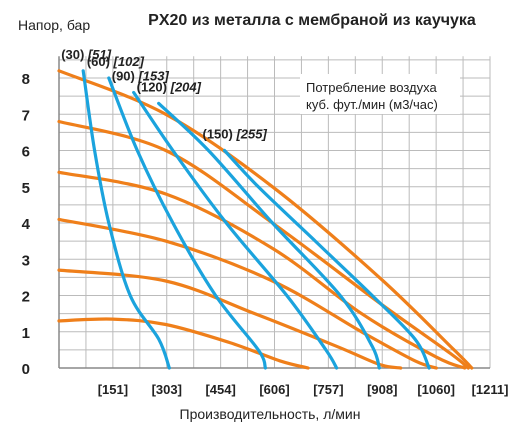  What do you see at coordinates (382, 389) in the screenshot?
I see `x-tick-label: [908]` at bounding box center [382, 389].